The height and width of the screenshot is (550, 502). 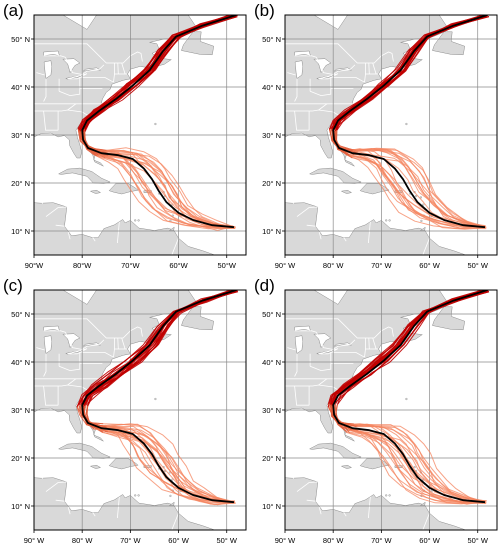 What do you see at coordinates (227, 265) in the screenshot?
I see `lon-tick-label: 50°W` at bounding box center [227, 265].